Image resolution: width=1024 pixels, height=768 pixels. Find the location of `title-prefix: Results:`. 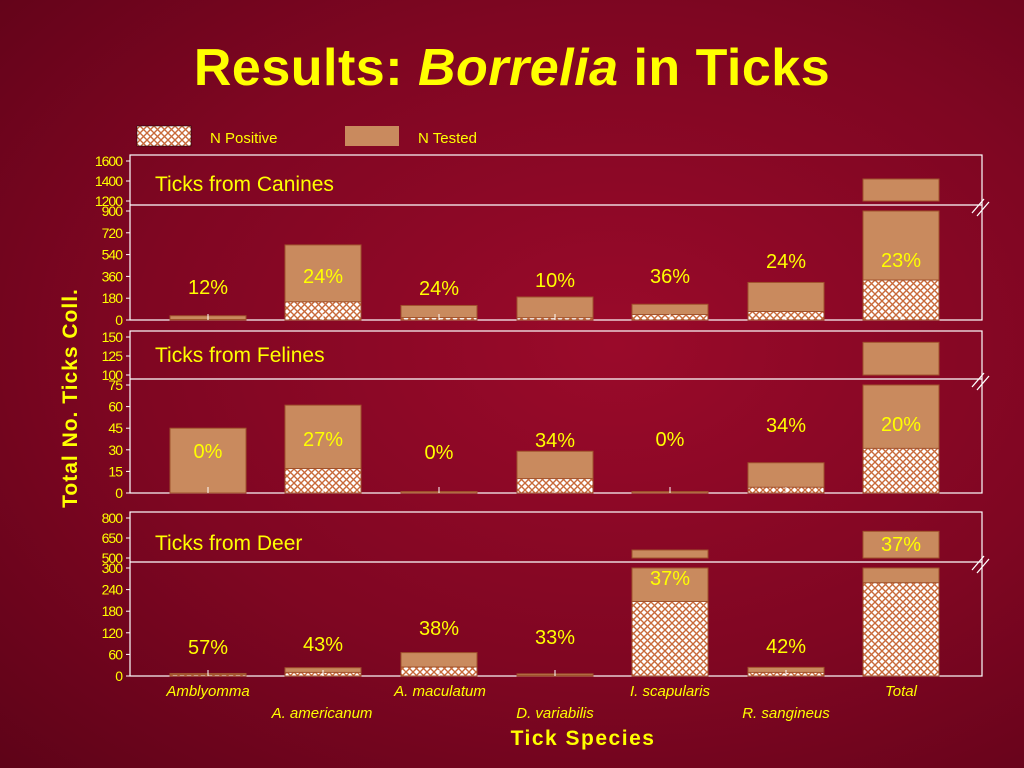

title-prefix: Results: is located at coordinates (305, 68).